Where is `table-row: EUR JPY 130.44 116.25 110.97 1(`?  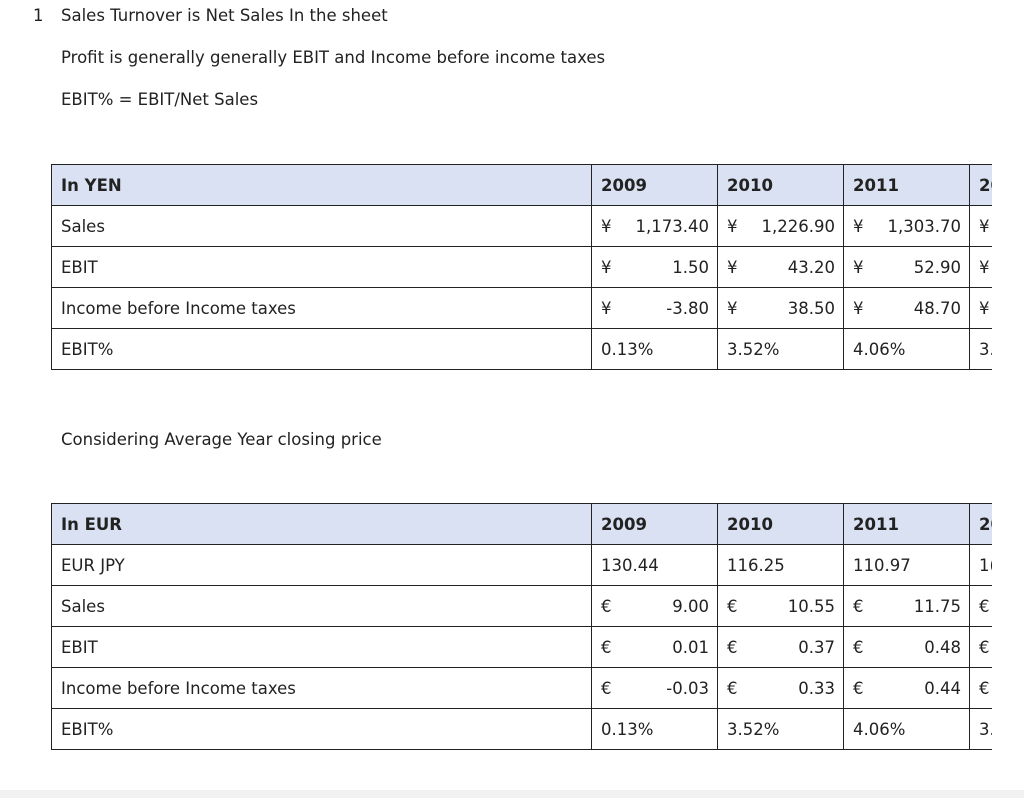 table-row: EUR JPY 130.44 116.25 110.97 1( is located at coordinates (521, 565).